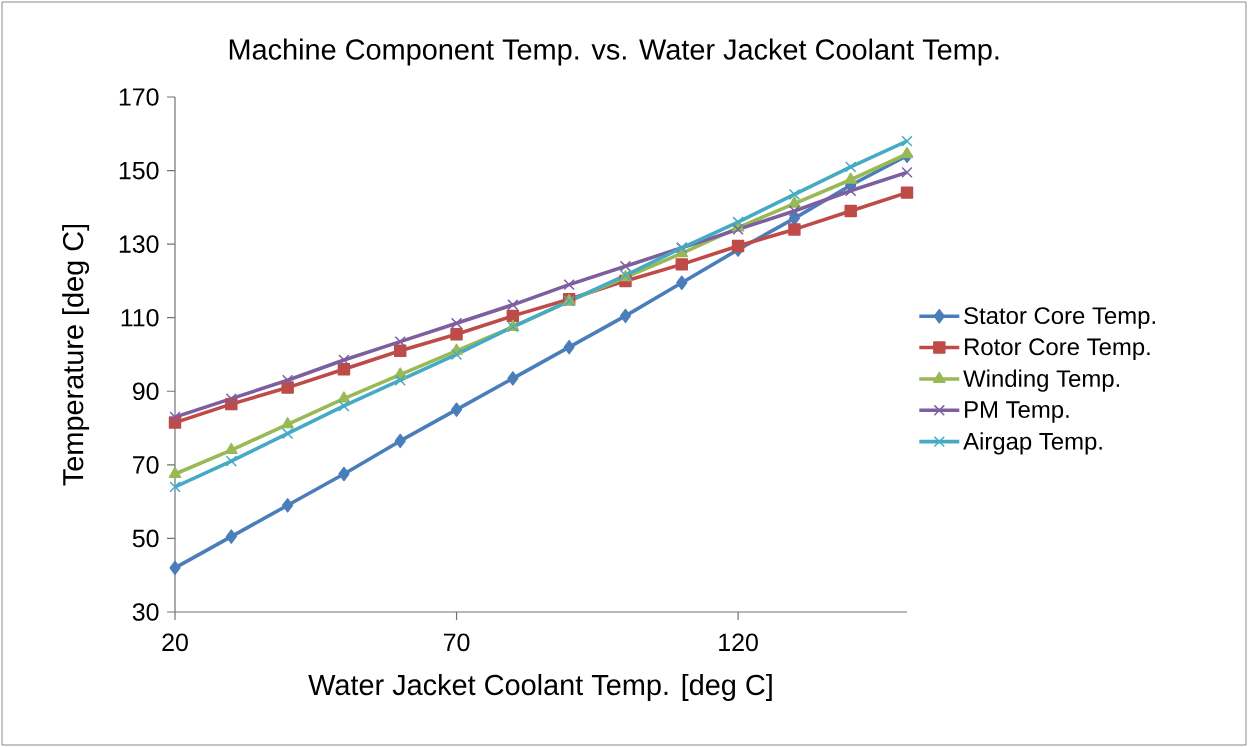 The image size is (1248, 747). I want to click on x-tick-label: 120, so click(738, 642).